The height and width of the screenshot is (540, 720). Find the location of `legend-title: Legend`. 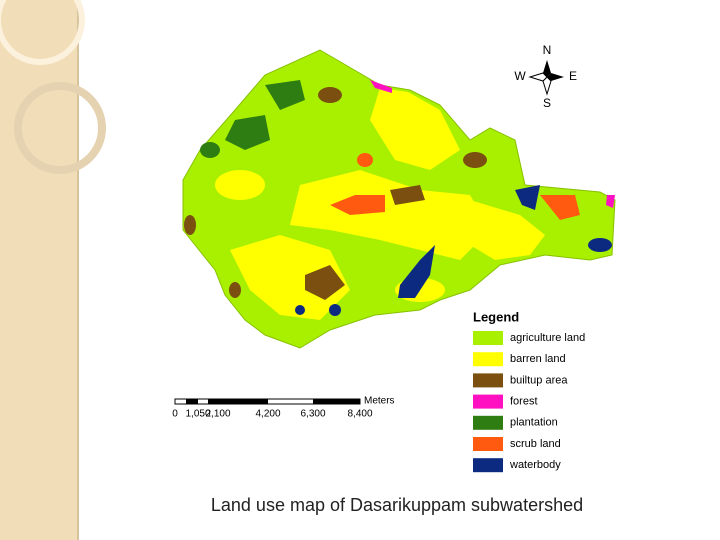

legend-title: Legend is located at coordinates (496, 316).